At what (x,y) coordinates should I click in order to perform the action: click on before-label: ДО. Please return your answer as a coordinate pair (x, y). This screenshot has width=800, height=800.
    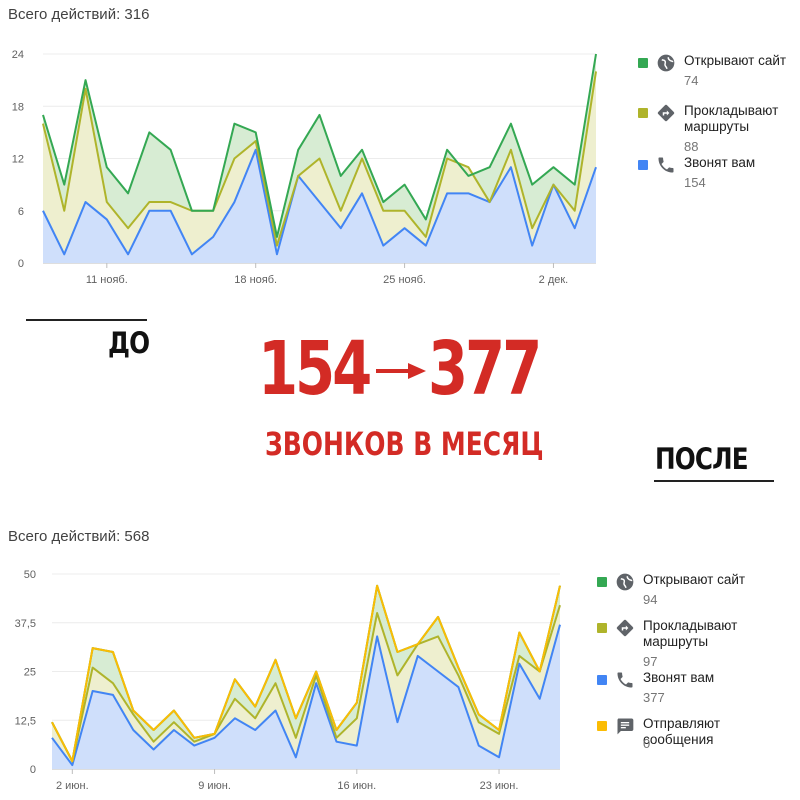
    Looking at the image, I should click on (129, 343).